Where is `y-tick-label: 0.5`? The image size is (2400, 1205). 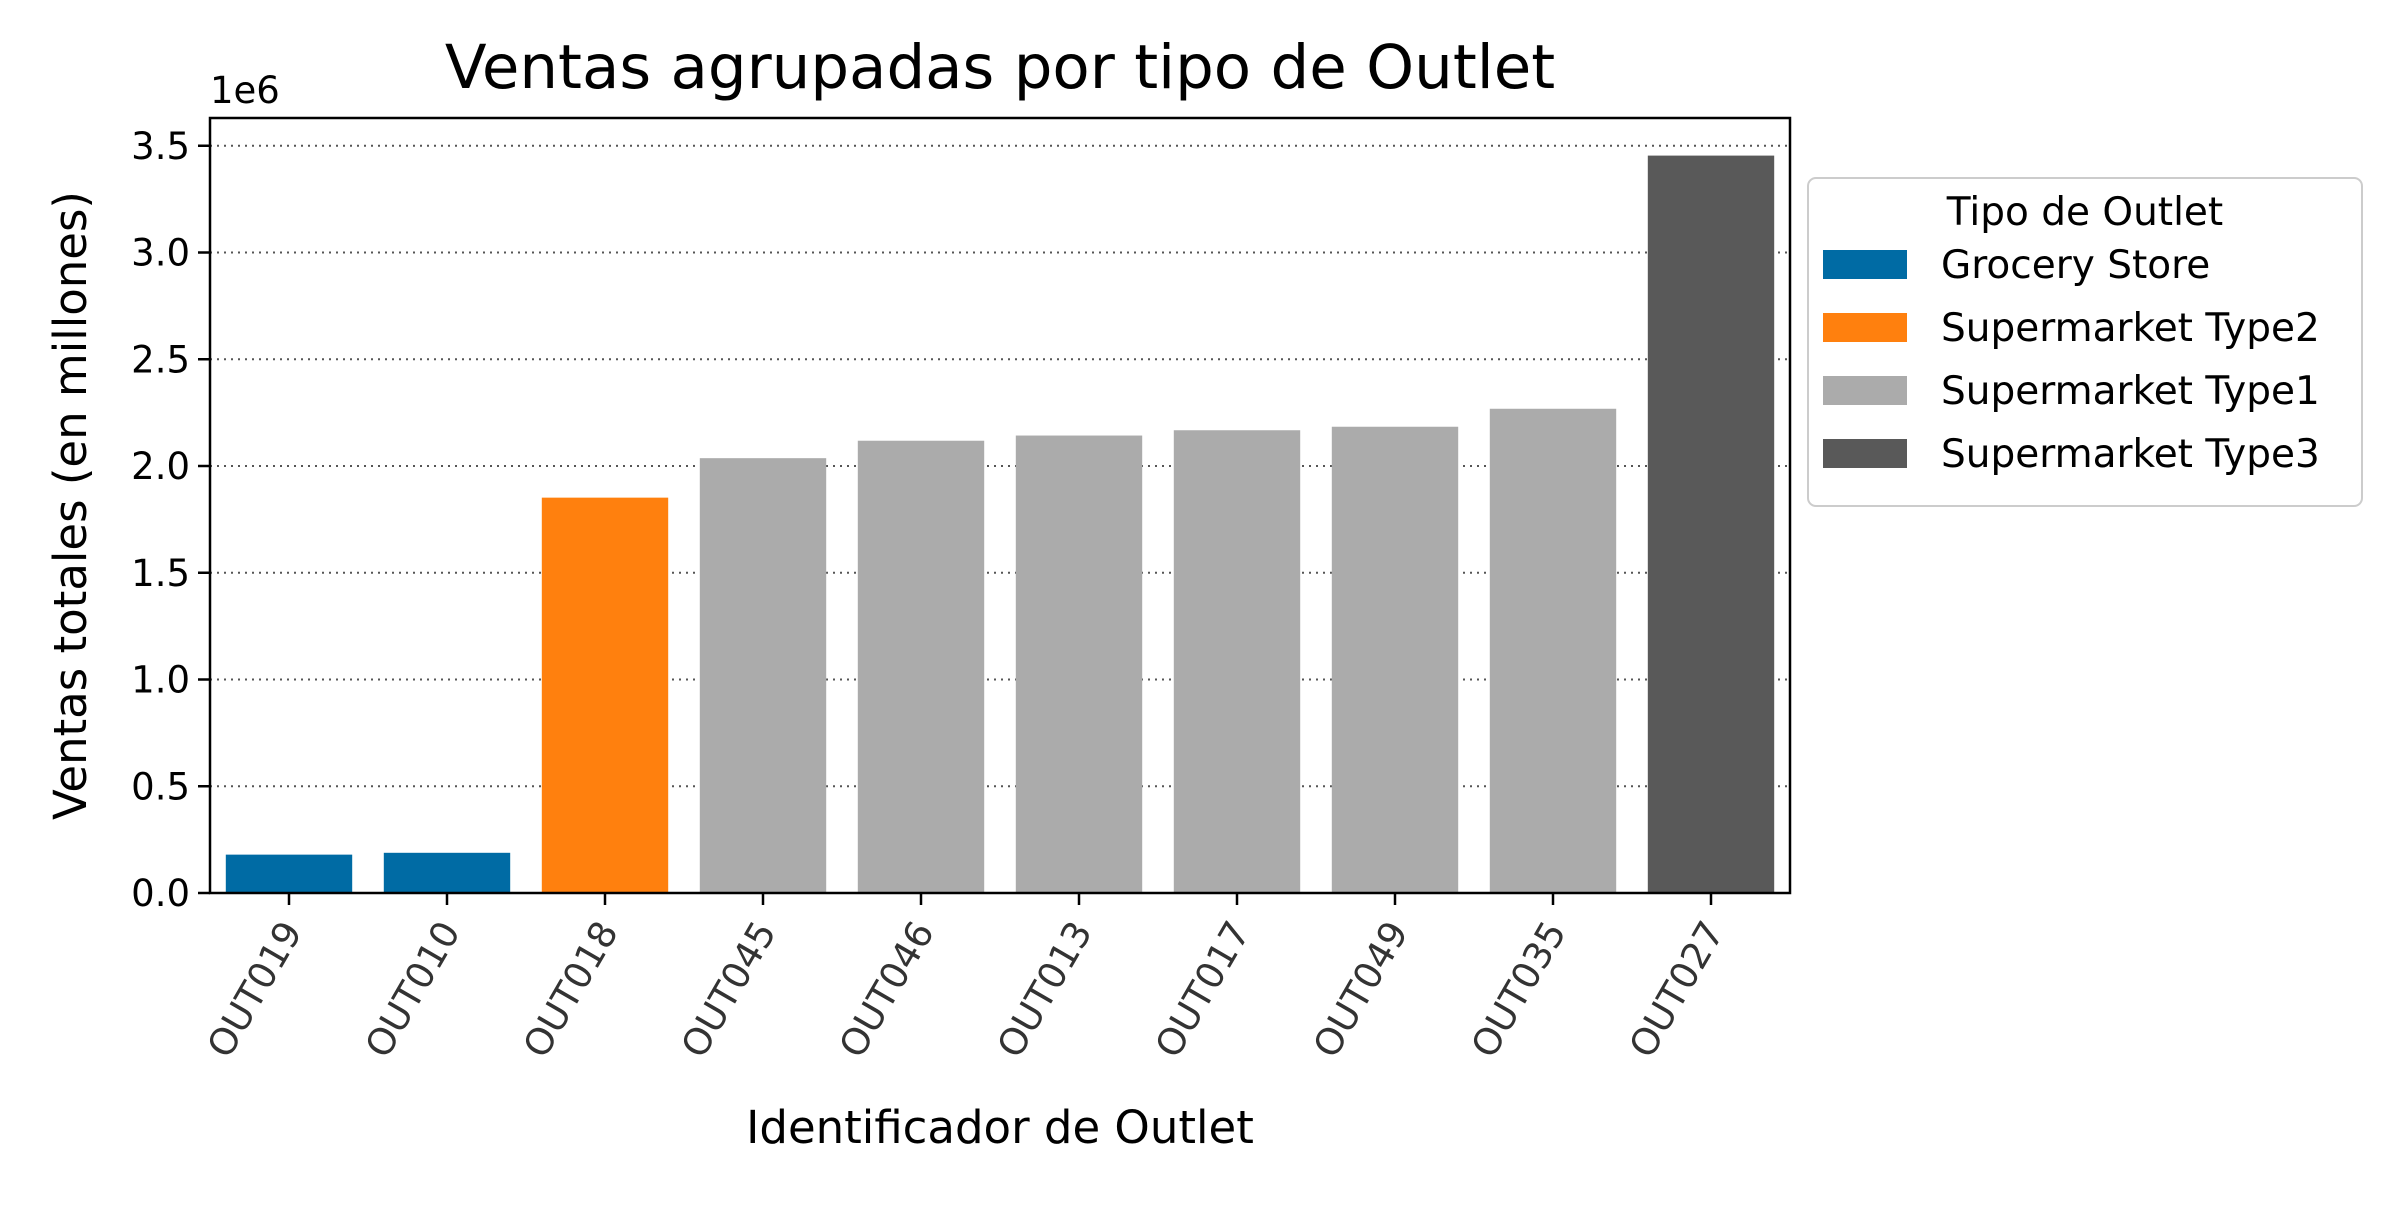
y-tick-label: 0.5 is located at coordinates (160, 786).